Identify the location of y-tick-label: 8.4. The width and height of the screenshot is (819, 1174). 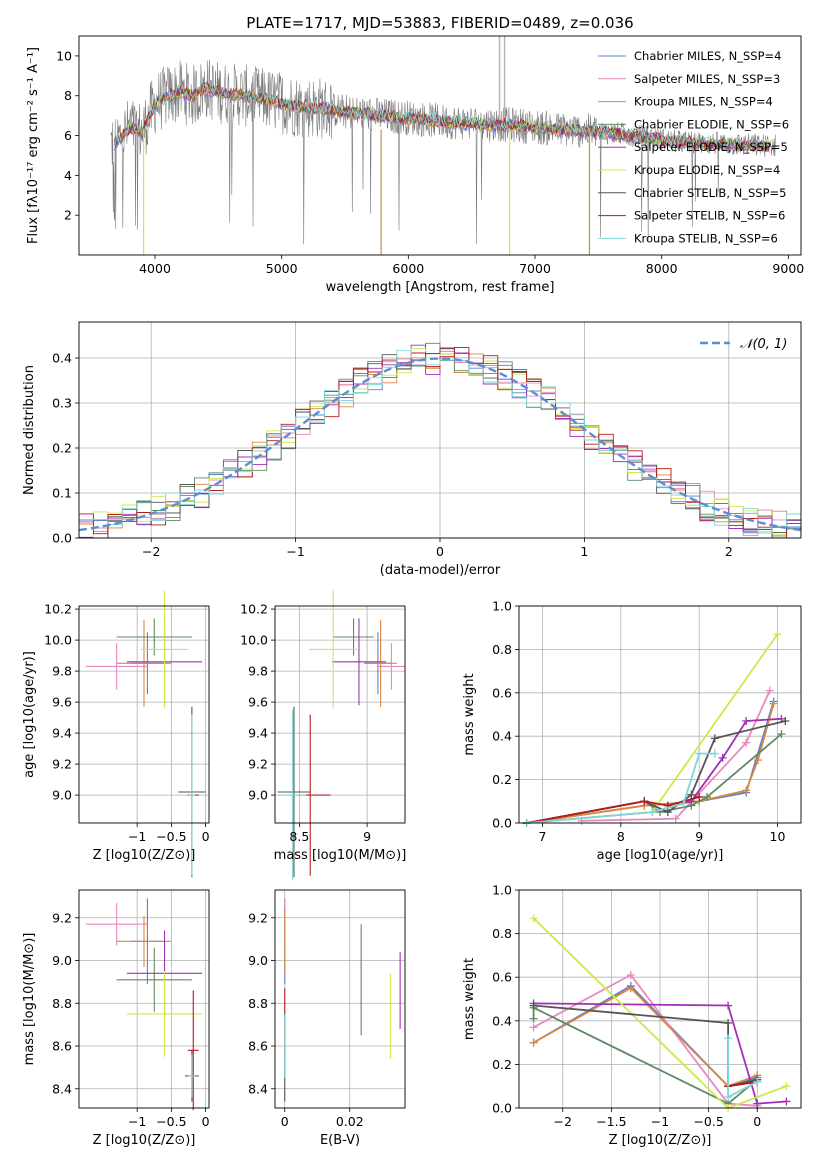
(258, 1088).